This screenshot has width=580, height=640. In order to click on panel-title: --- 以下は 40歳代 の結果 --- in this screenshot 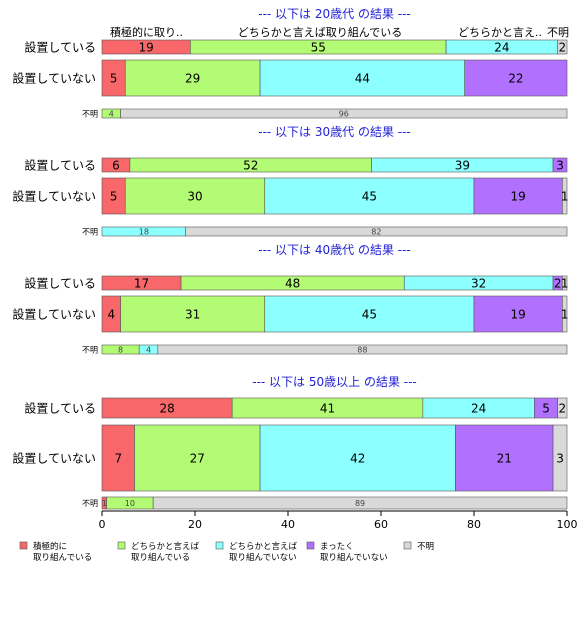, I will do `click(334, 250)`.